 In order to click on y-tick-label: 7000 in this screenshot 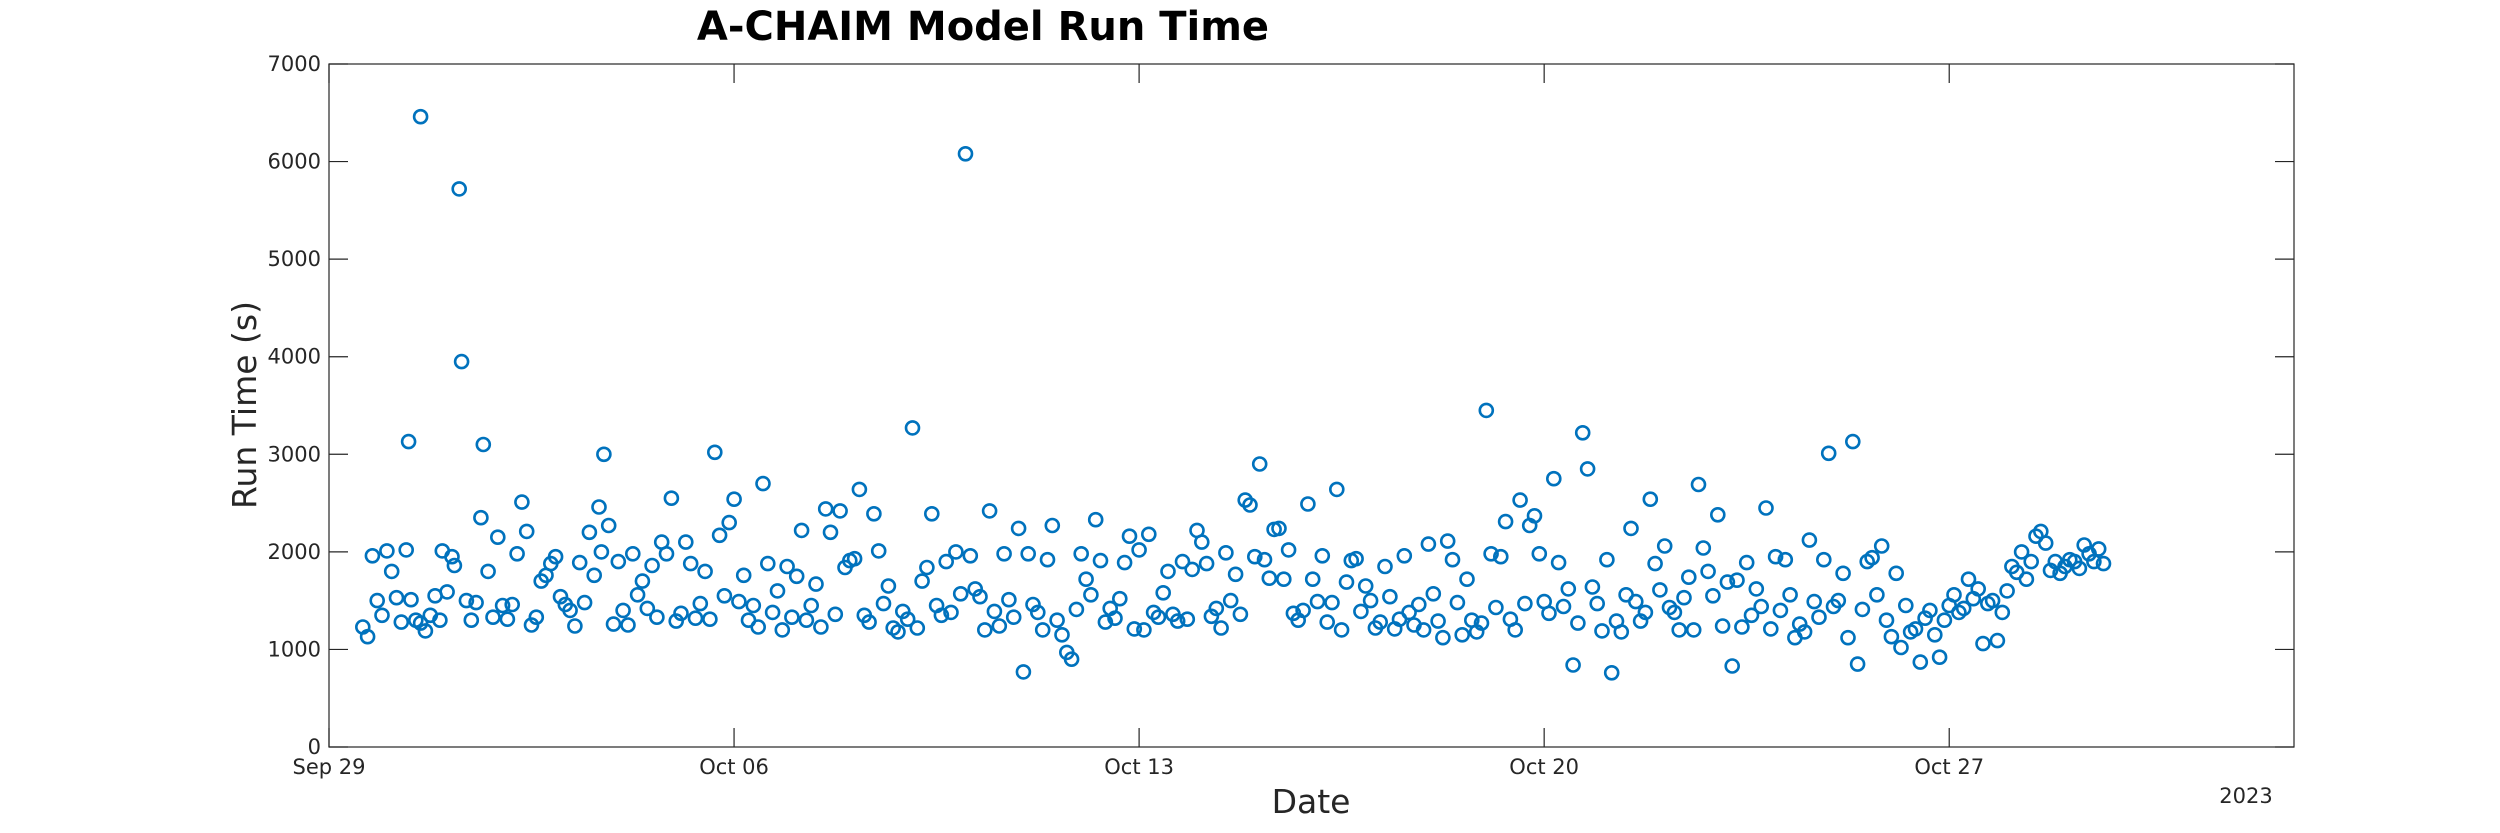, I will do `click(294, 64)`.